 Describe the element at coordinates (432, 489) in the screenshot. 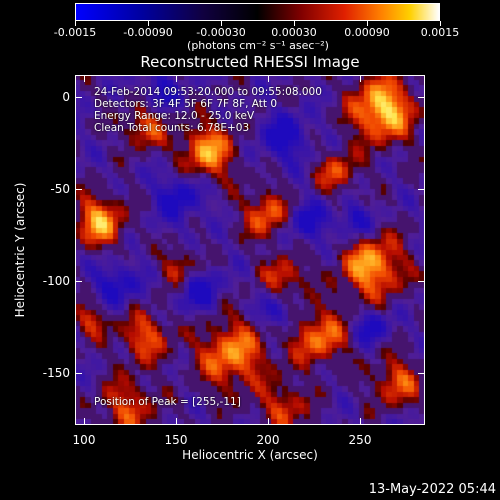

I see `timestamp-footer: 13-May-2022 05:44` at that location.